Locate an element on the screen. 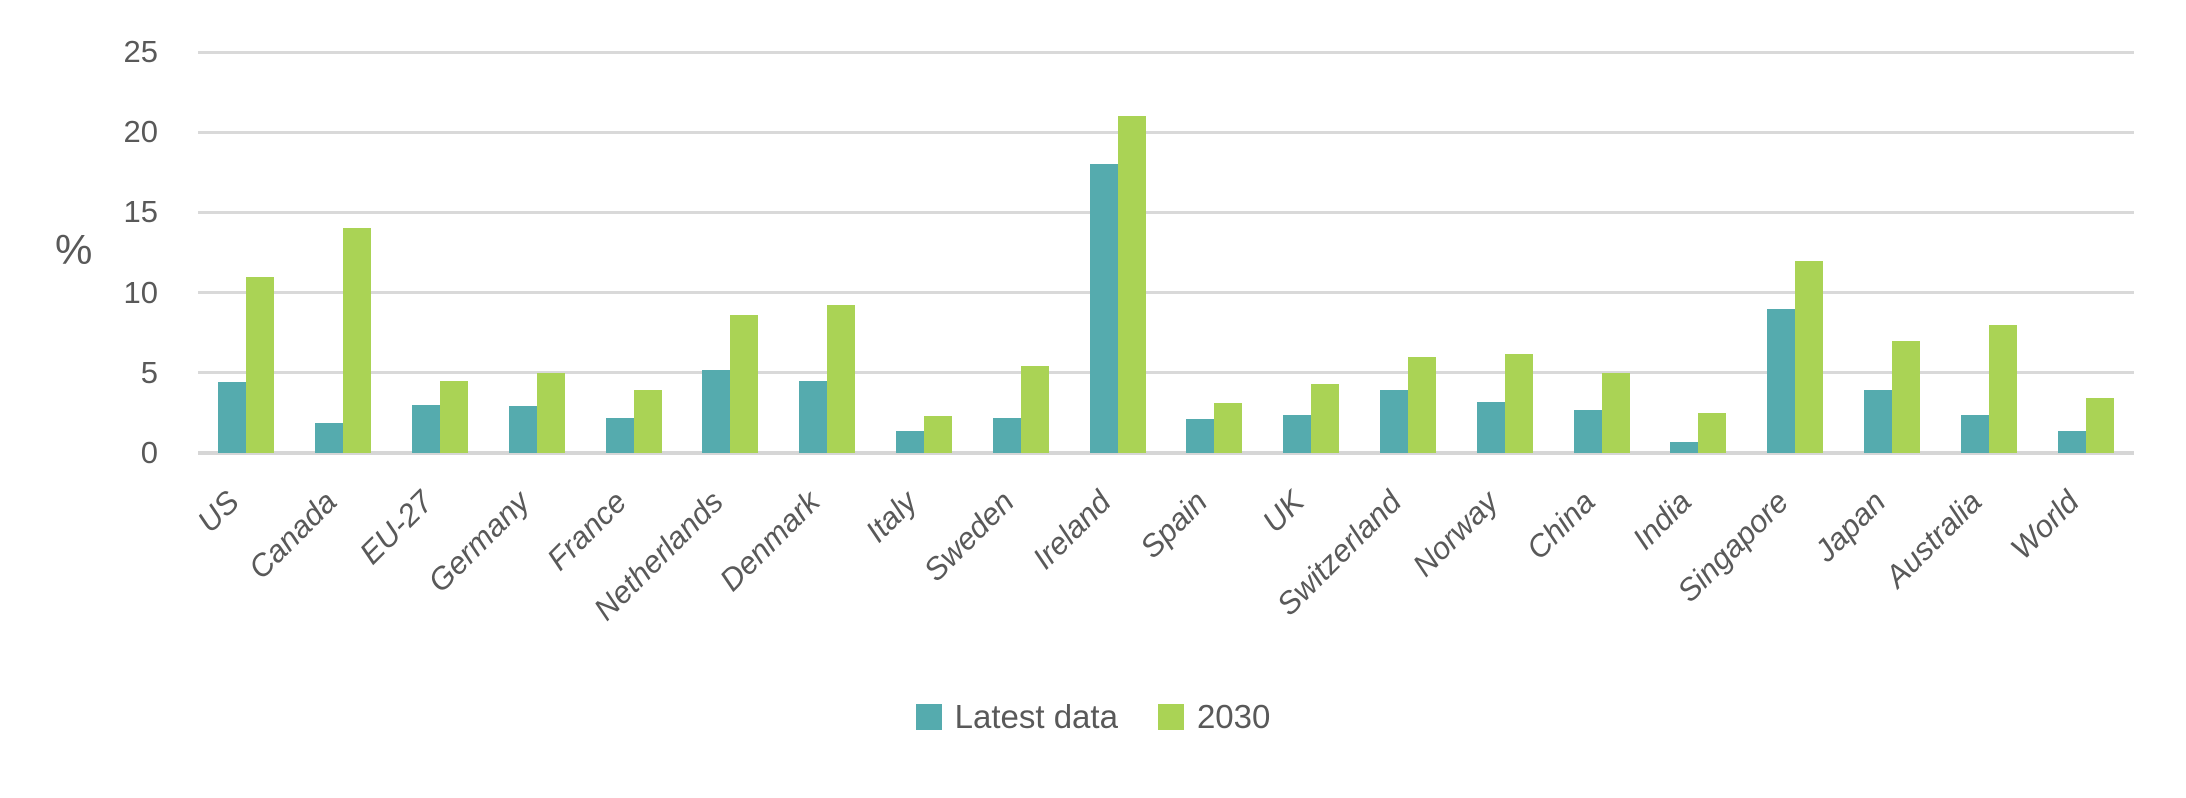  bar-latest-data-france is located at coordinates (619, 435).